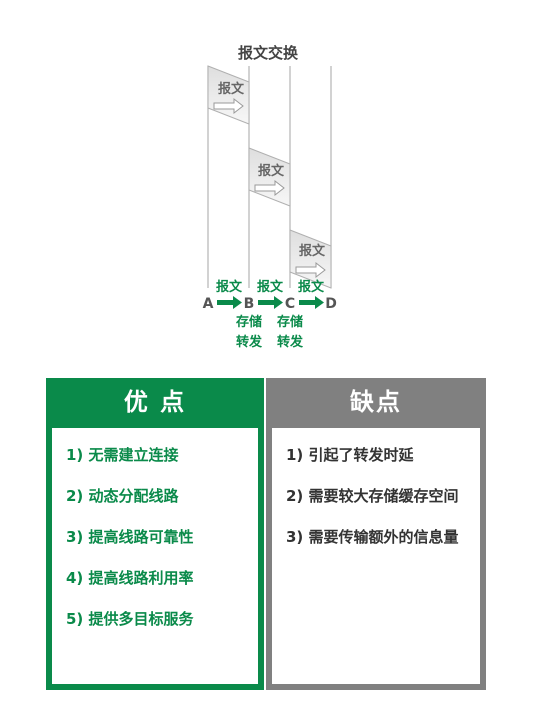 This screenshot has width=533, height=702. Describe the element at coordinates (270, 287) in the screenshot. I see `link-label-bc: 报文` at that location.